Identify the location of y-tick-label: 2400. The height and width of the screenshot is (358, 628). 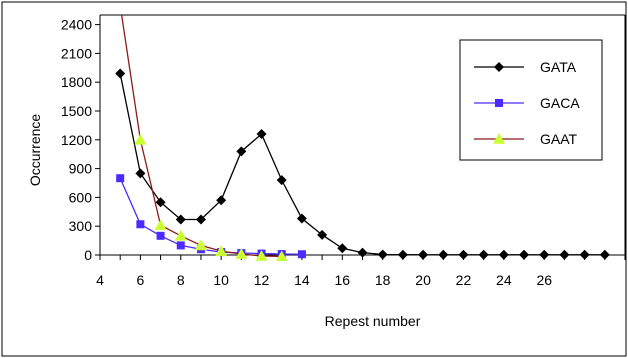
(76, 25).